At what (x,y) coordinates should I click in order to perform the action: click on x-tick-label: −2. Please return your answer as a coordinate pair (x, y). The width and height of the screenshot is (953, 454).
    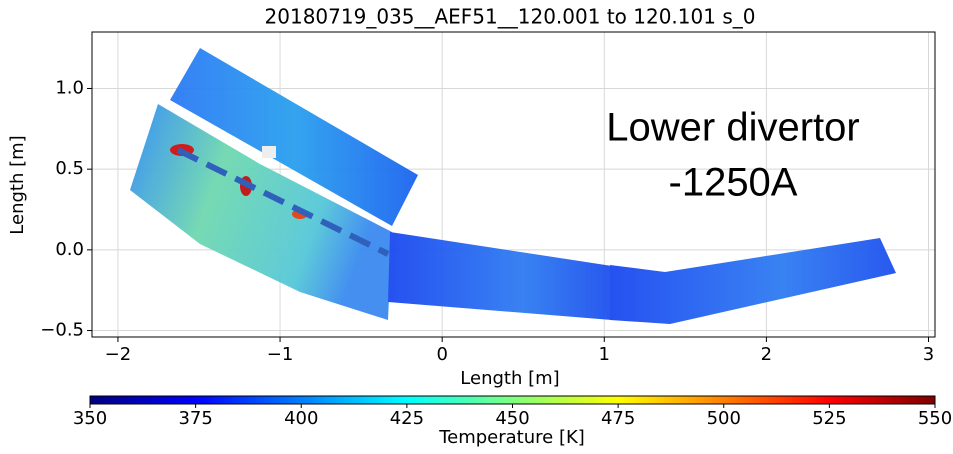
    Looking at the image, I should click on (118, 354).